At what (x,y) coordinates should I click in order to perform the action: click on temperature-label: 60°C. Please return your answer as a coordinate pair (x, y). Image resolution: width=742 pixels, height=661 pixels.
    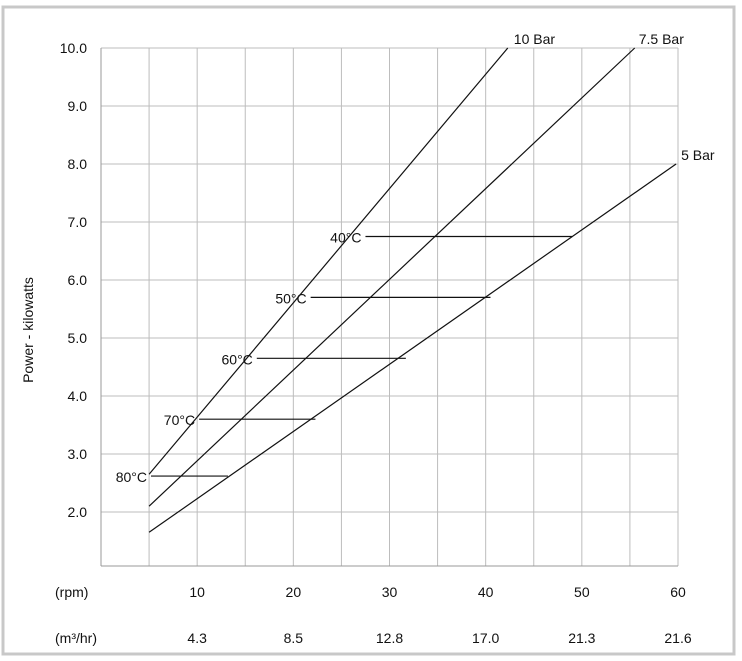
    Looking at the image, I should click on (237, 359).